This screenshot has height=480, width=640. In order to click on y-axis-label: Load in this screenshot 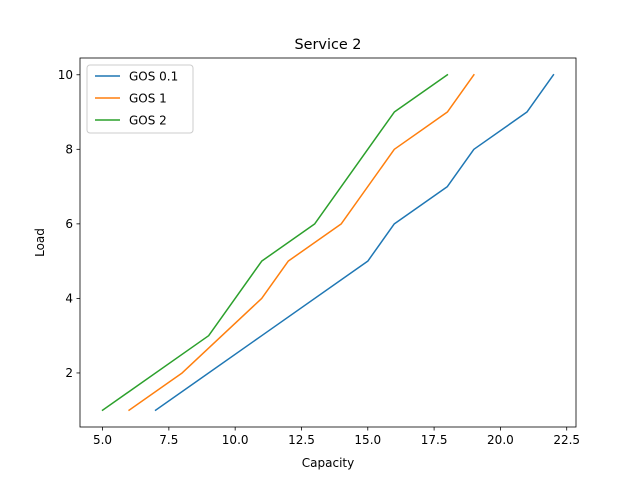, I will do `click(40, 242)`.